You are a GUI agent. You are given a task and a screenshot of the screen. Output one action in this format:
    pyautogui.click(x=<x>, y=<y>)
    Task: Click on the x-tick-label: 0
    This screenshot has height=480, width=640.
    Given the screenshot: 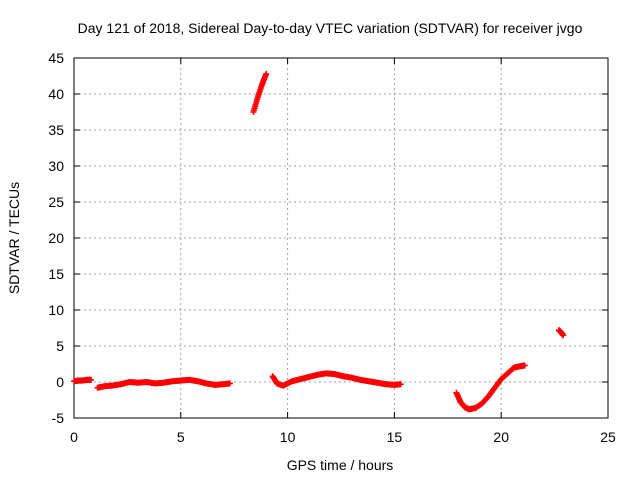 What is the action you would take?
    pyautogui.click(x=74, y=437)
    